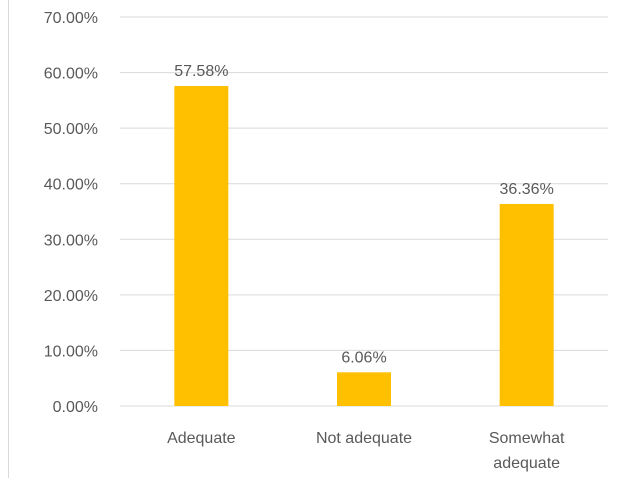 The width and height of the screenshot is (623, 478). What do you see at coordinates (71, 18) in the screenshot?
I see `y-tick-label: 70.00%` at bounding box center [71, 18].